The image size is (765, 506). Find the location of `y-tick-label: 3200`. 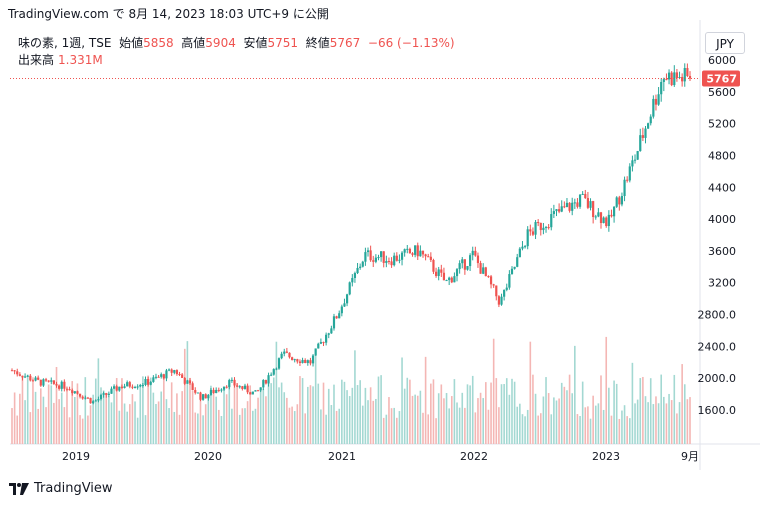

y-tick-label: 3200 is located at coordinates (722, 283).